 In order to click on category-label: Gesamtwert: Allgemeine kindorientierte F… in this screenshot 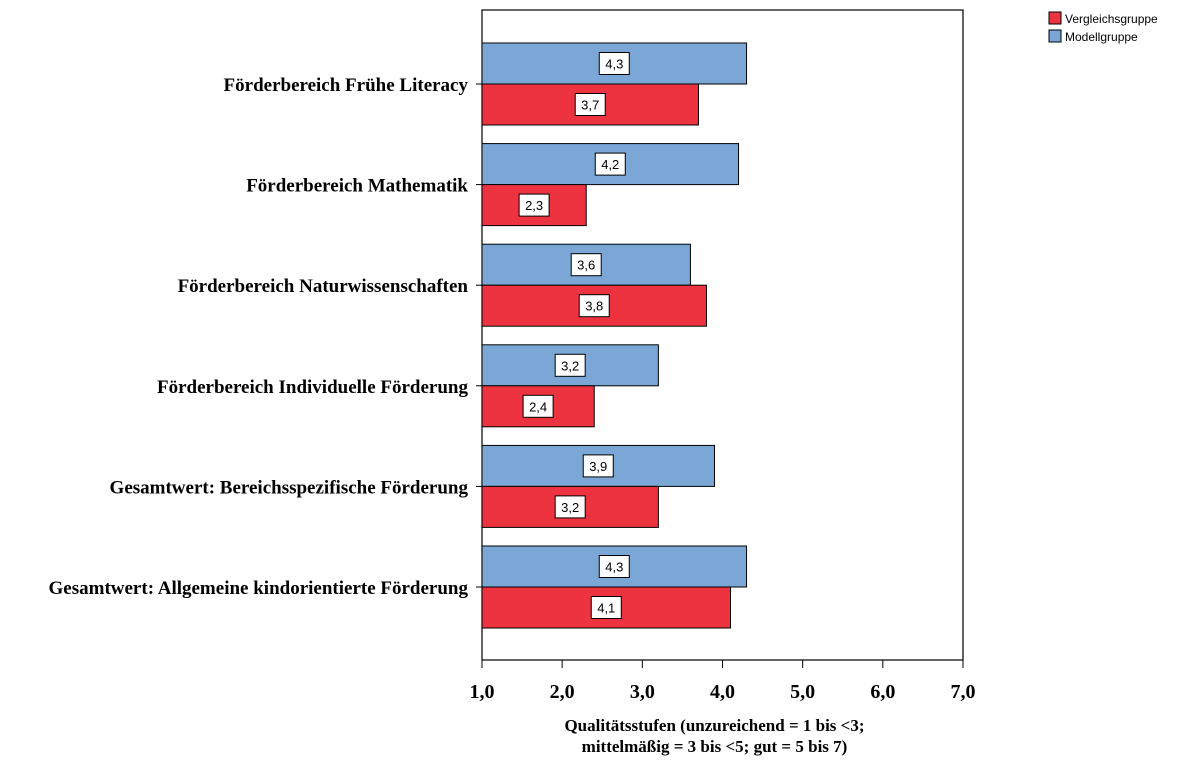, I will do `click(259, 588)`.